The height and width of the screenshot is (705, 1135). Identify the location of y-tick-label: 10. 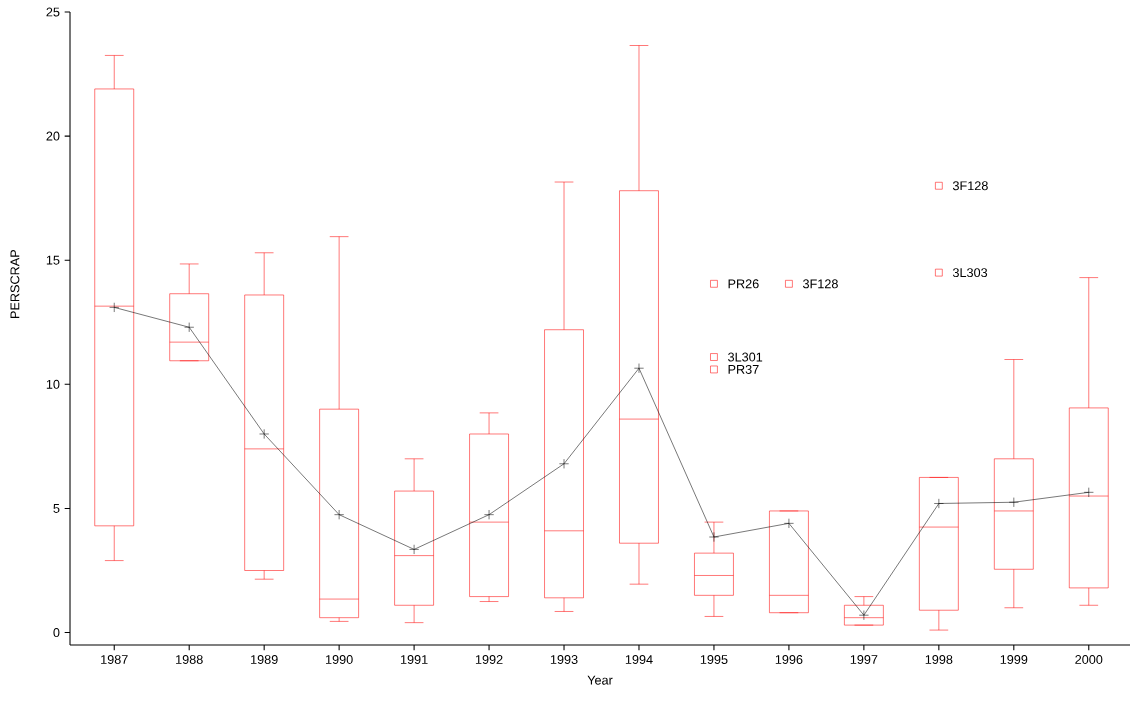
(53, 384).